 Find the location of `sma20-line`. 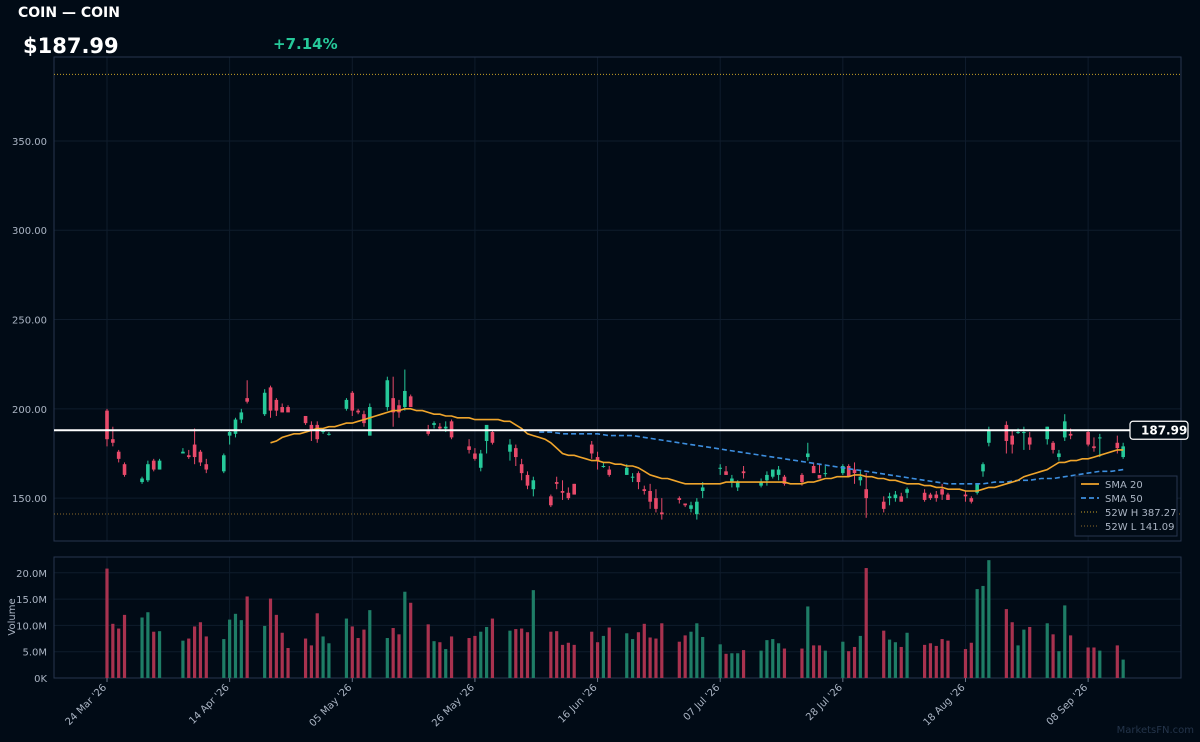

sma20-line is located at coordinates (697, 450).